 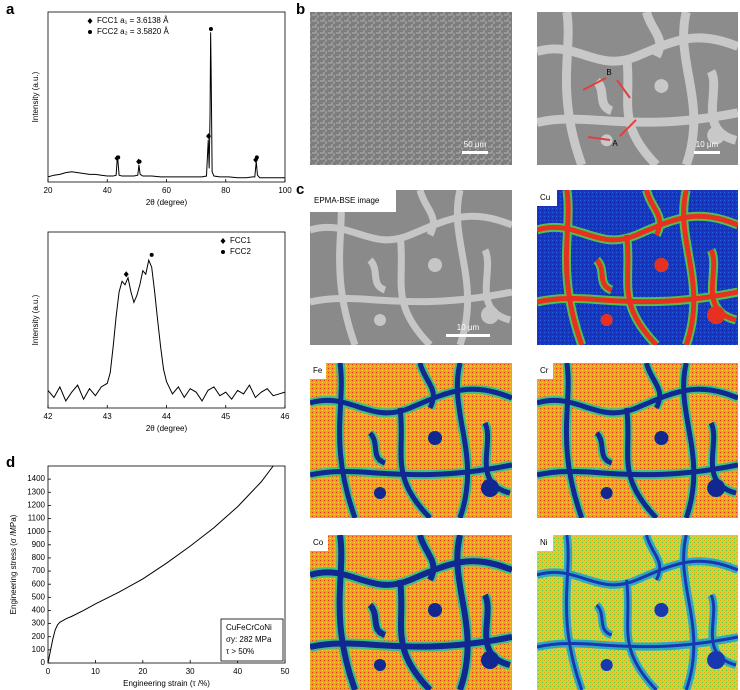 I want to click on y-axis-label: Engineering stress (σ /MPa), so click(x=13, y=564).